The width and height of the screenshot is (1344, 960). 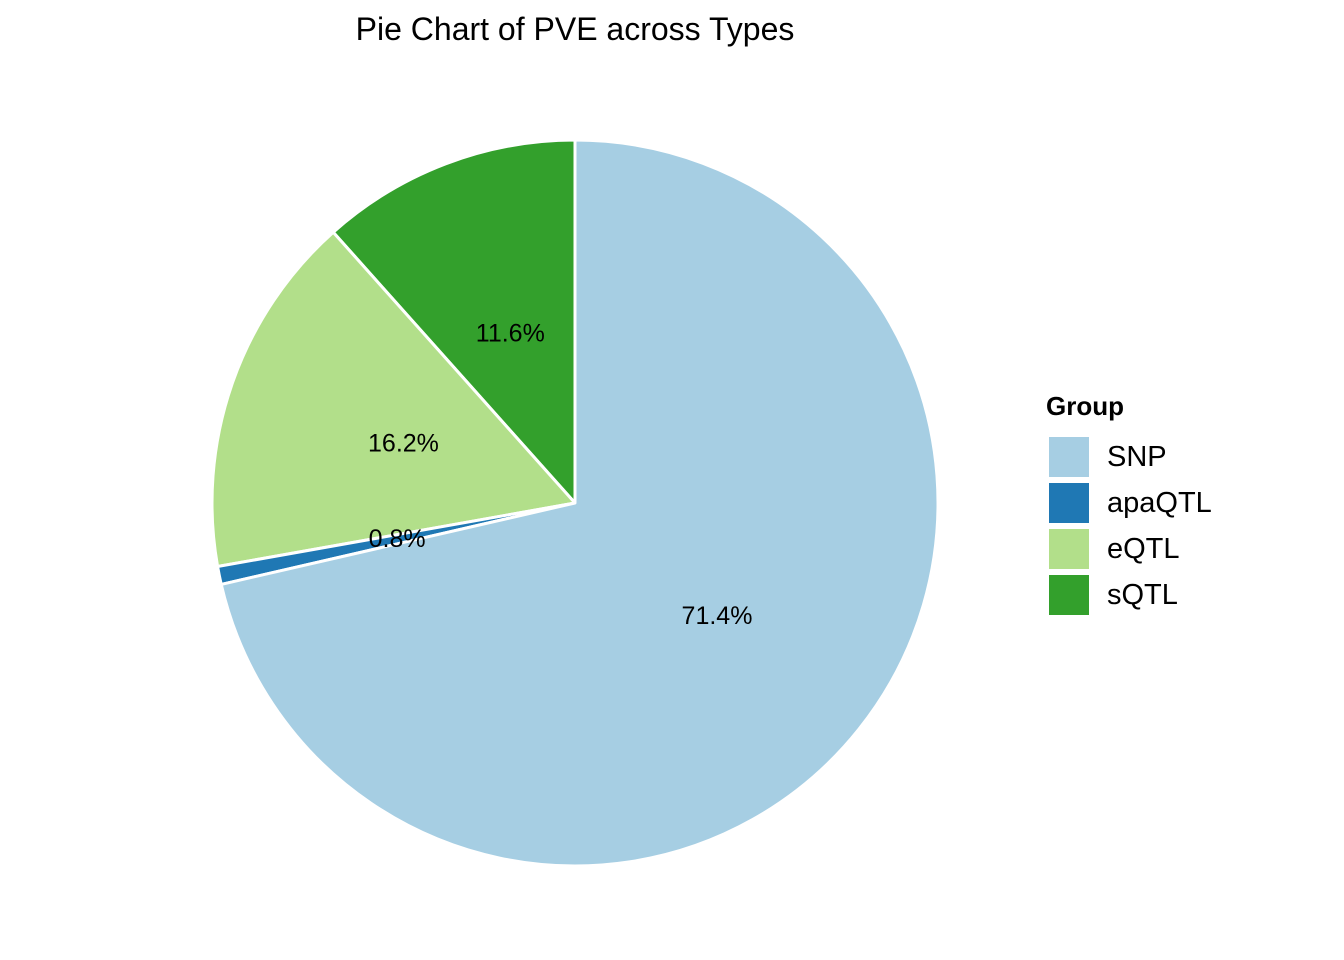 I want to click on pie-slice-labels: 11.6% 16.2% 0.8% 71.4%, so click(x=560, y=474).